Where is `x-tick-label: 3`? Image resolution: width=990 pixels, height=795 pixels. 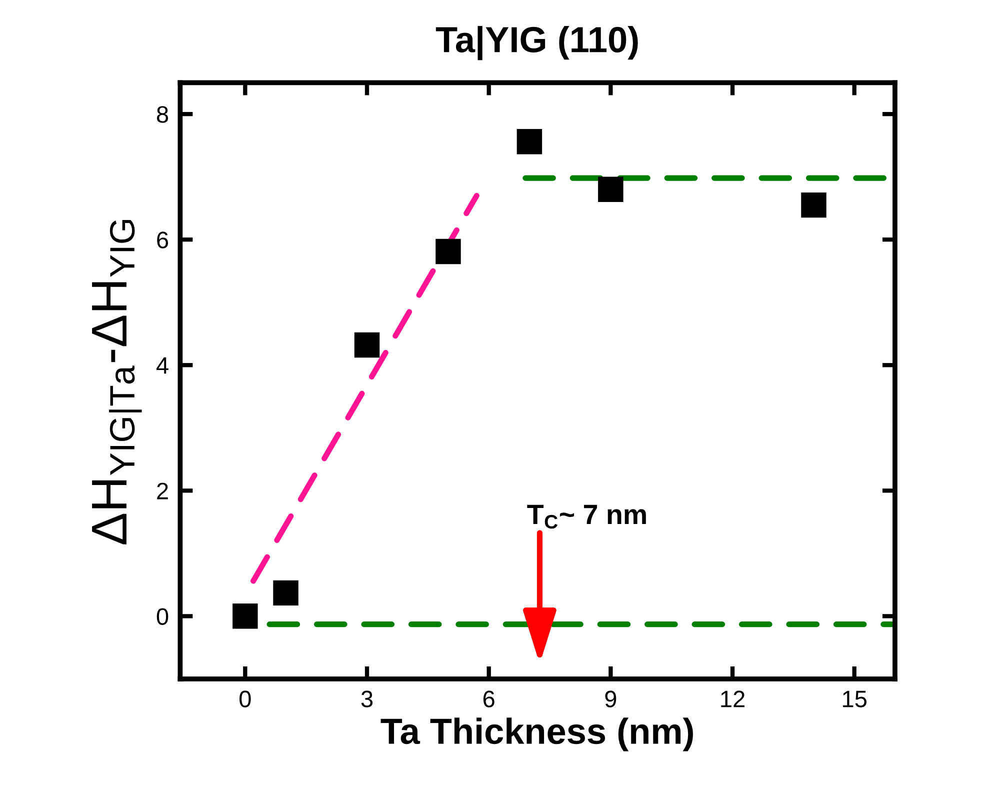 x-tick-label: 3 is located at coordinates (367, 699).